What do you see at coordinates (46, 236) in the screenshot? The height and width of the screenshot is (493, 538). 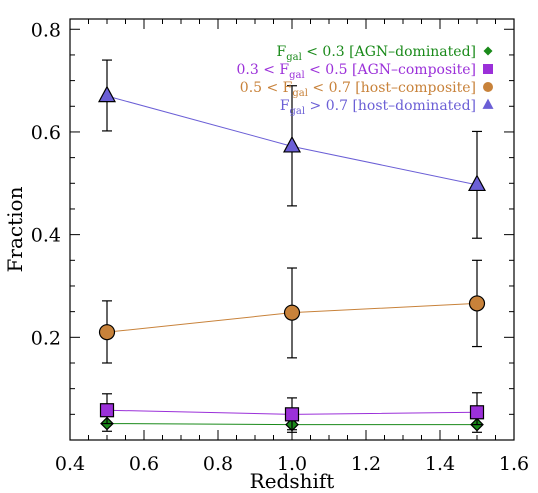 I see `y-tick-label: 0.4` at bounding box center [46, 236].